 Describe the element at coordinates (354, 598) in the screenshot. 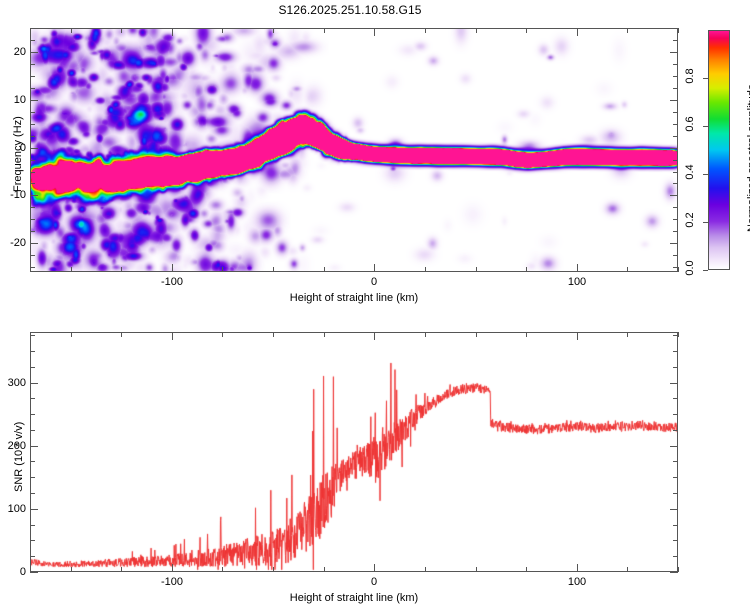

I see `snr-x-axis-label: Height of straight line (km)` at that location.